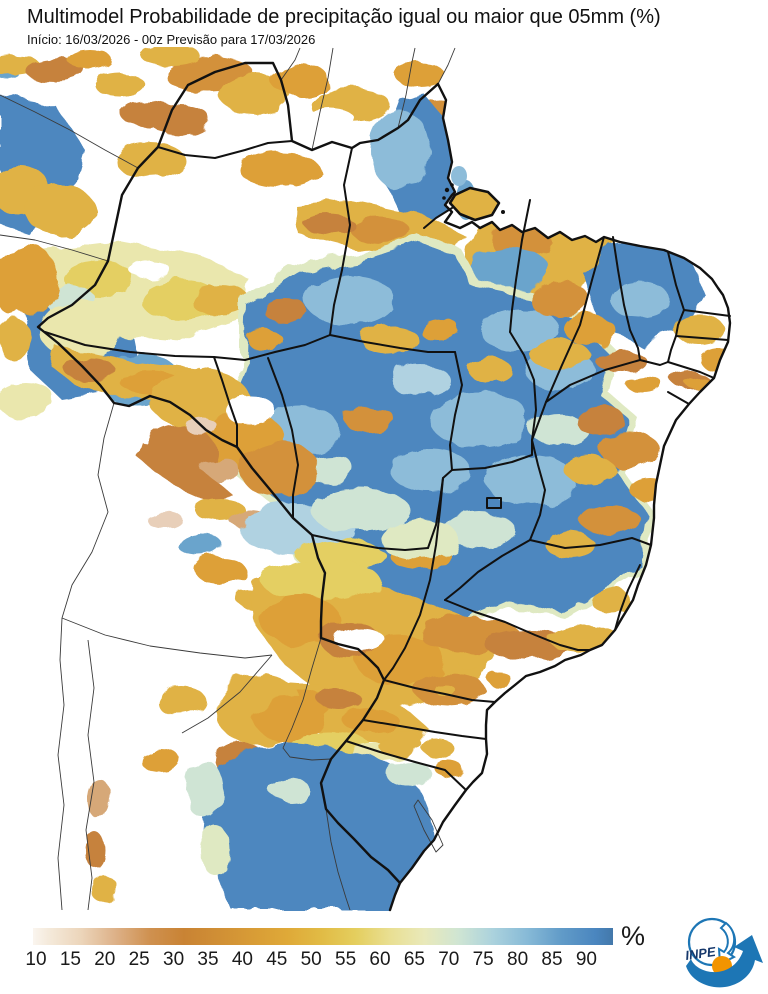 This screenshot has width=768, height=994. I want to click on colorbar-tick-90: 90, so click(586, 959).